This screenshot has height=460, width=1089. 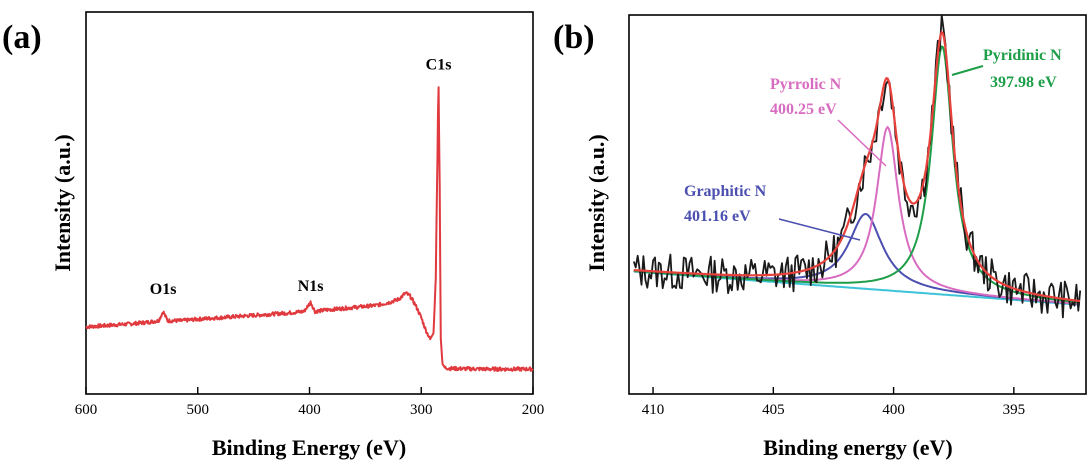 What do you see at coordinates (421, 410) in the screenshot?
I see `panel-a-x-tick-label: 300` at bounding box center [421, 410].